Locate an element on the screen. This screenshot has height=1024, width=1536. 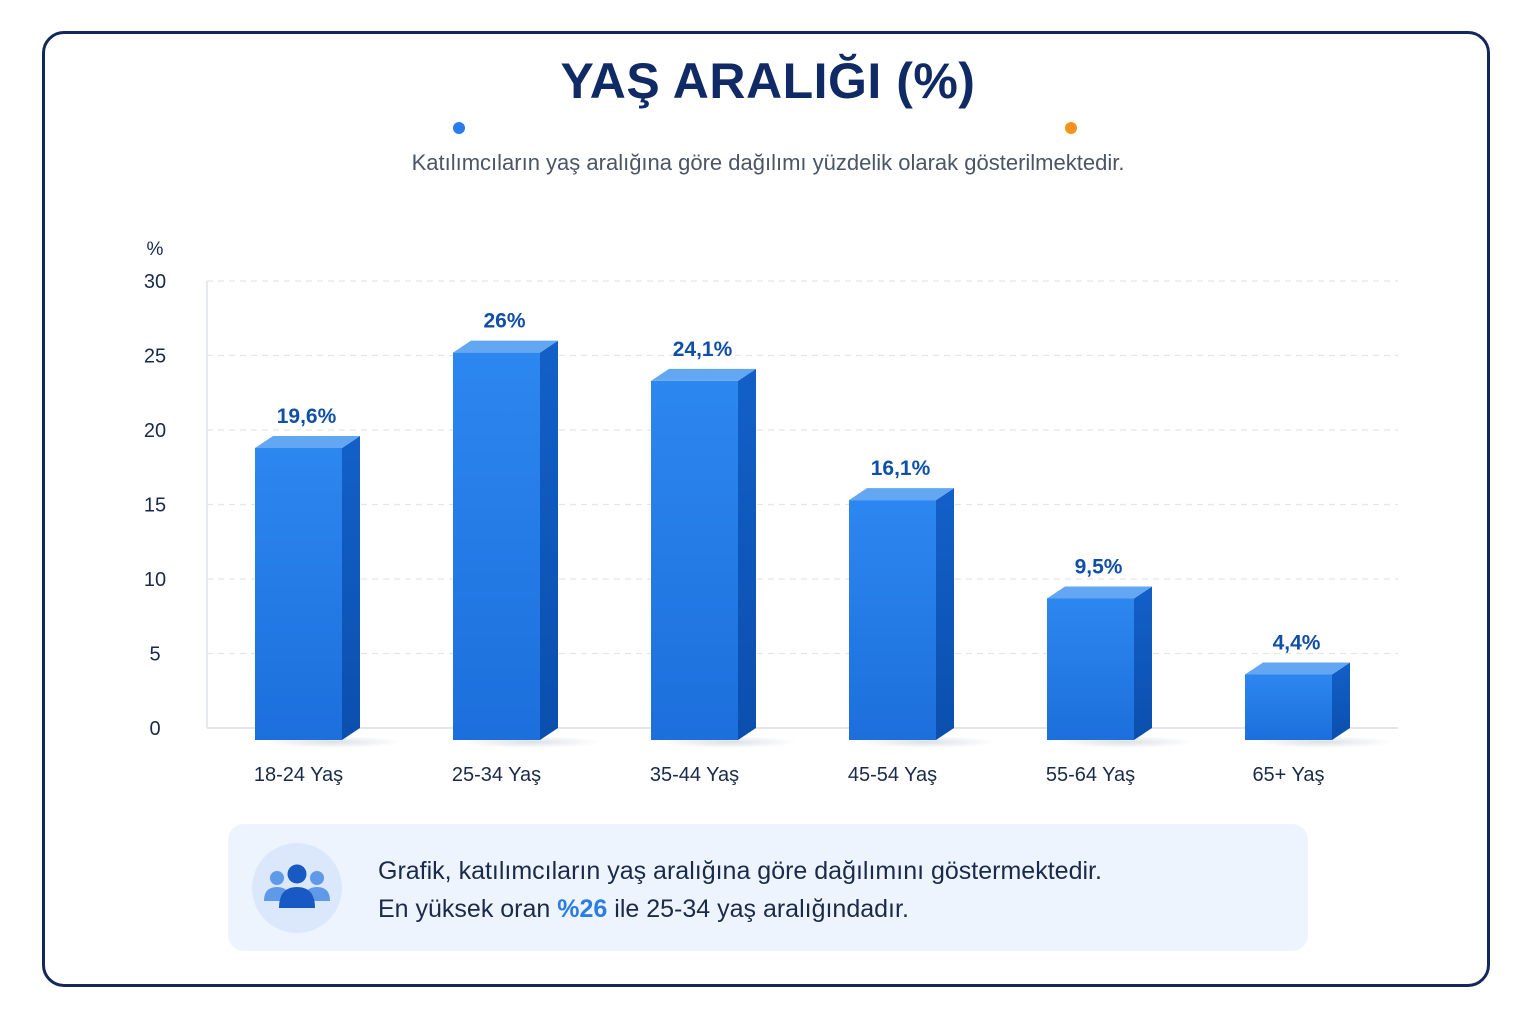
y-tick-label: 10 is located at coordinates (155, 580).